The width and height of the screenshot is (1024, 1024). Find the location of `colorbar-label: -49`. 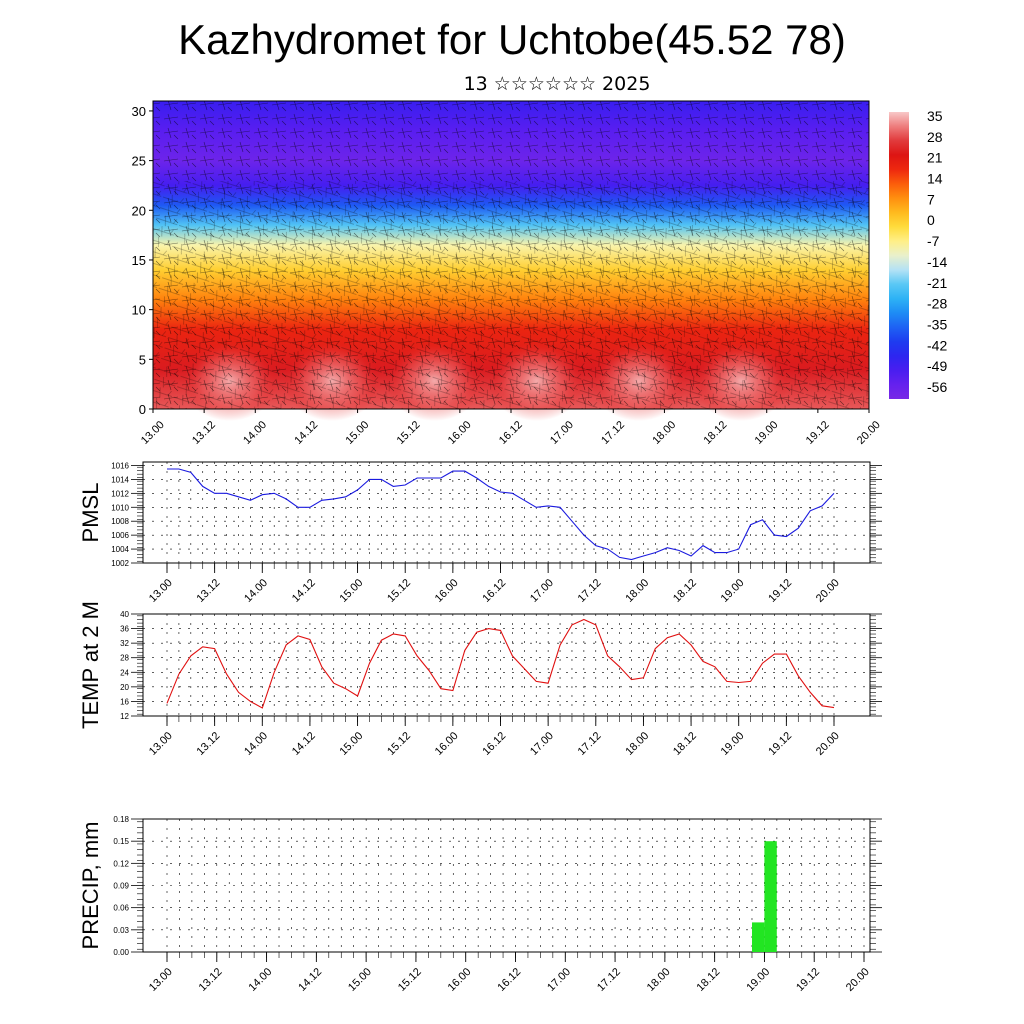

colorbar-label: -49 is located at coordinates (937, 366).